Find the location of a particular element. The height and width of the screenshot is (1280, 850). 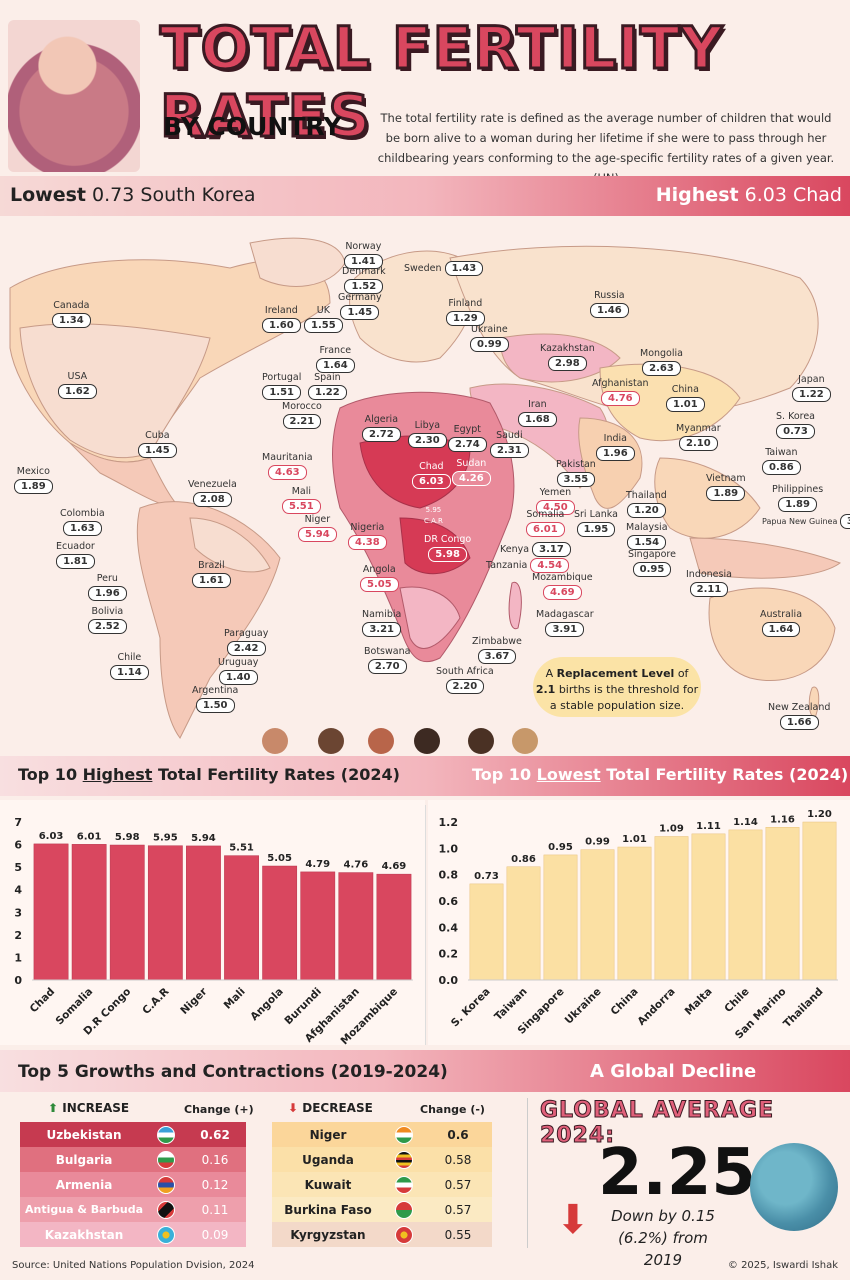

map-label-iran: Iran 1.68 is located at coordinates (537, 413).